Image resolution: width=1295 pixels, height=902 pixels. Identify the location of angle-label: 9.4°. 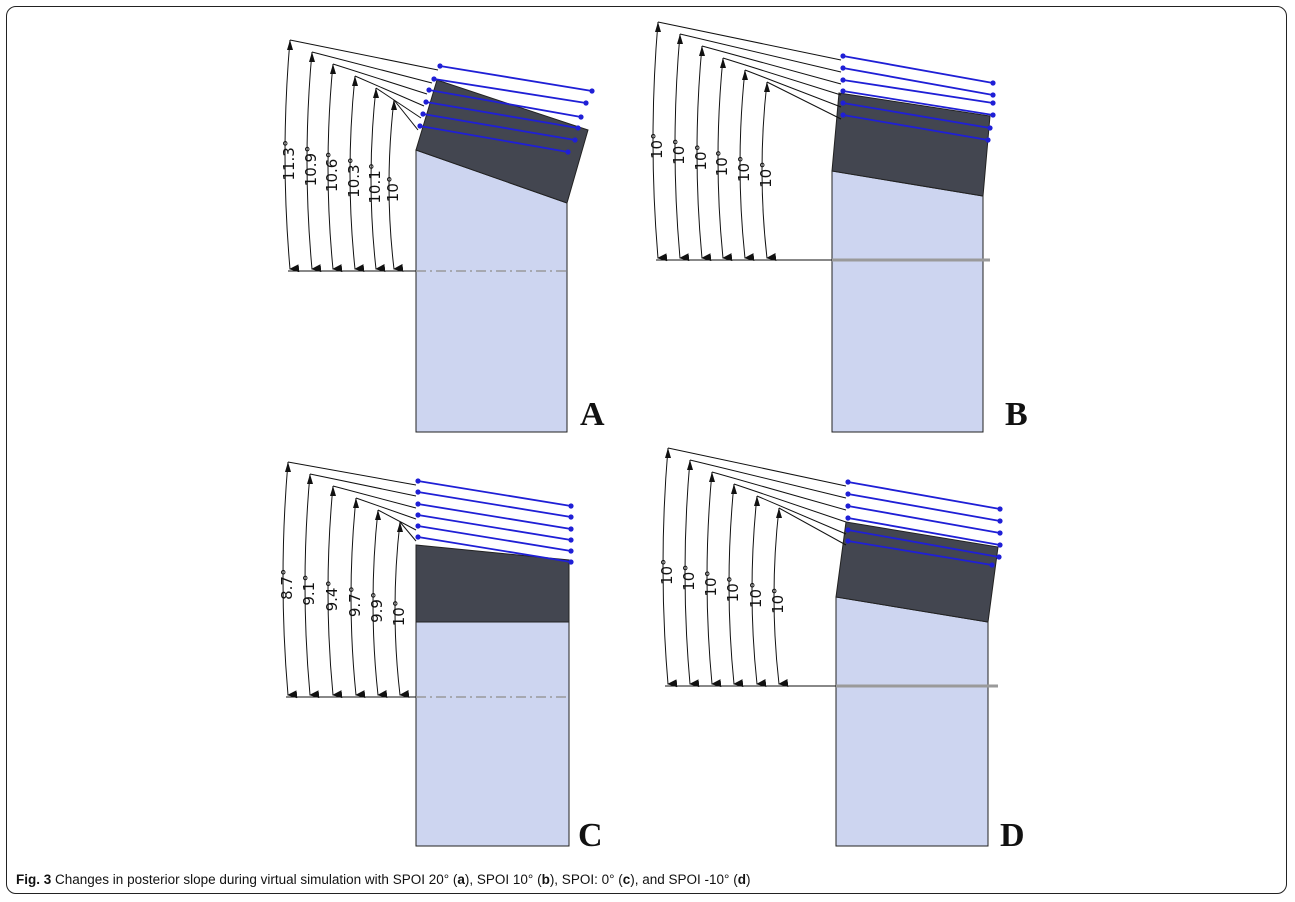
(332, 595).